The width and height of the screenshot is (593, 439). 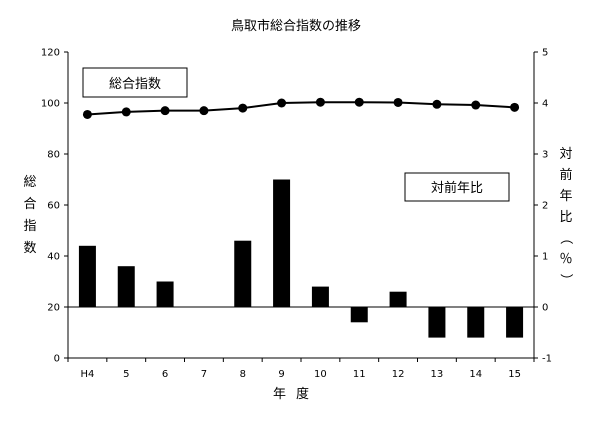 What do you see at coordinates (565, 154) in the screenshot?
I see `right-axis-title-char: 対` at bounding box center [565, 154].